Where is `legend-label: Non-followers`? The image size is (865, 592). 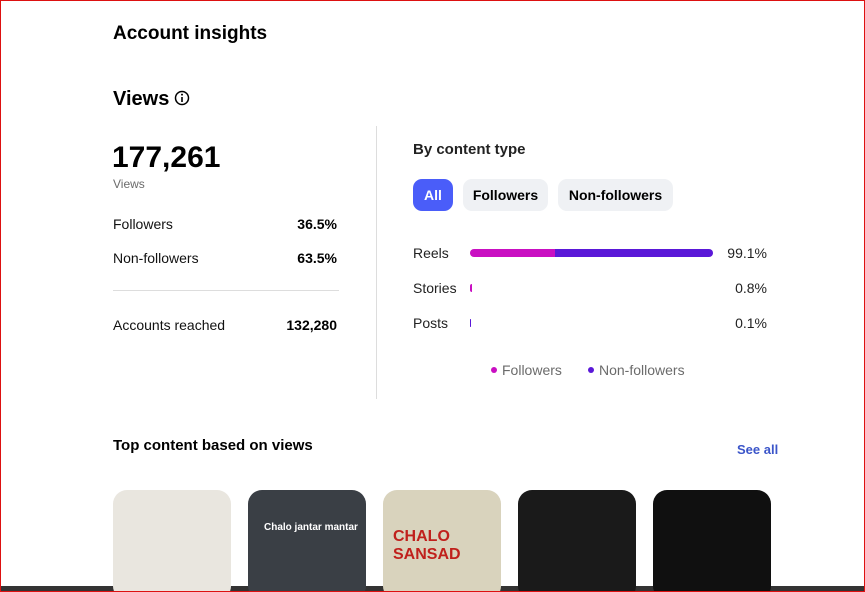
legend-label: Non-followers is located at coordinates (642, 370).